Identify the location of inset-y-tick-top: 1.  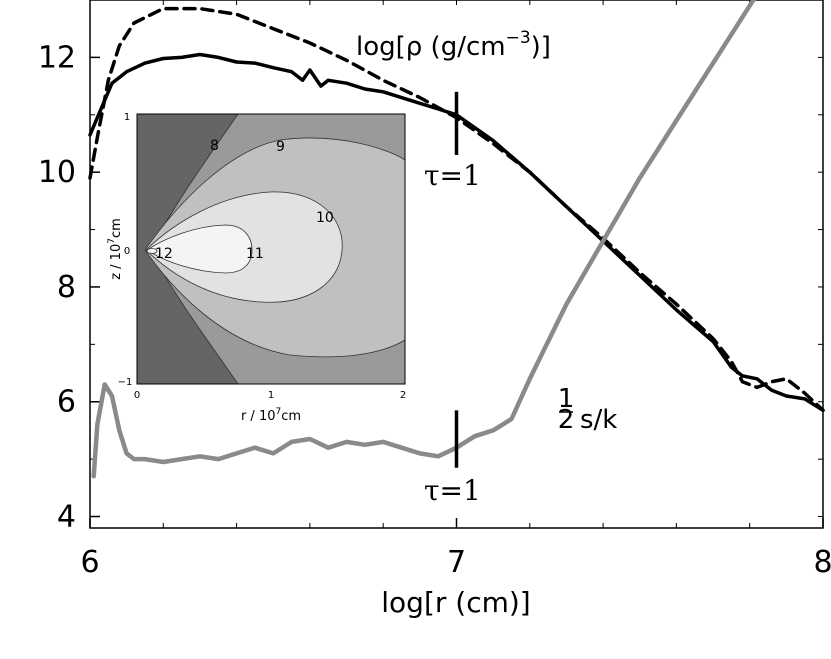
(127, 117).